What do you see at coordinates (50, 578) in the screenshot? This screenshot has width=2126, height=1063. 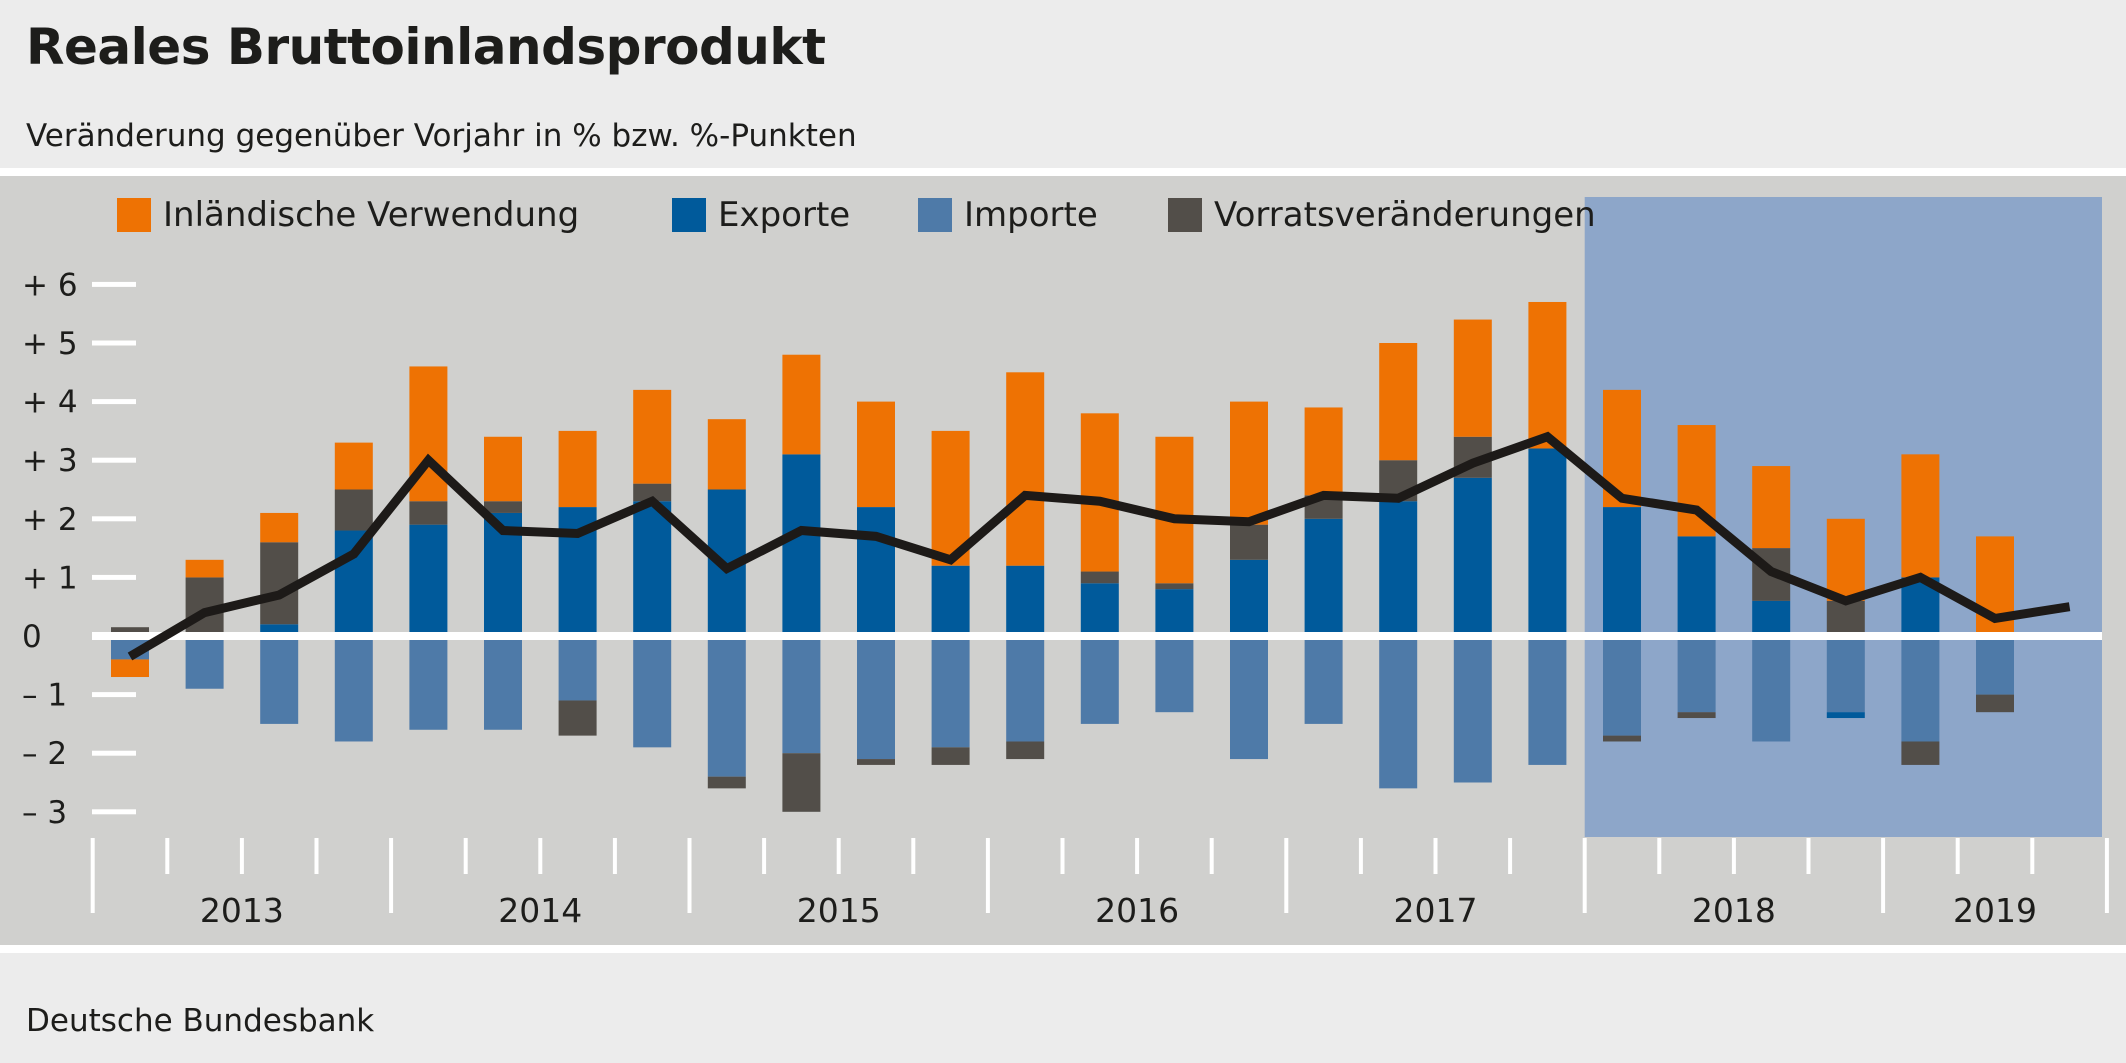 I see `y-tick-label: + 1` at bounding box center [50, 578].